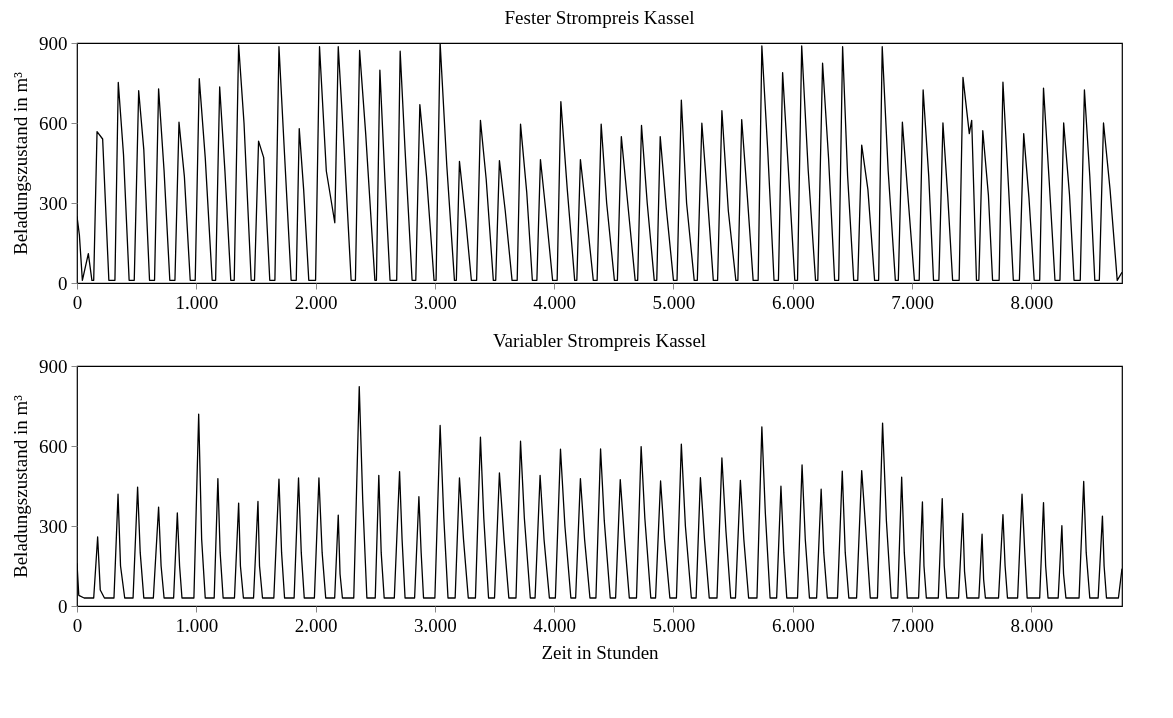  I want to click on x-axis-title: Zeit in Stunden, so click(600, 652).